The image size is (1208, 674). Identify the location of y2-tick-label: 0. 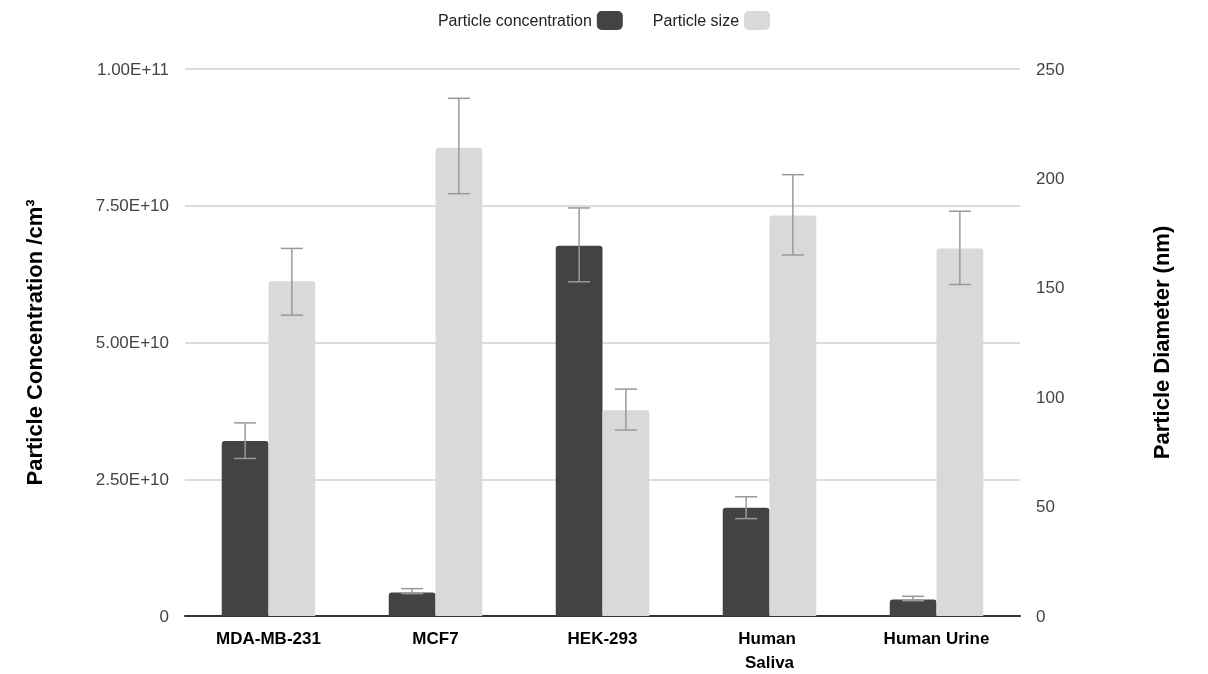
(1041, 616).